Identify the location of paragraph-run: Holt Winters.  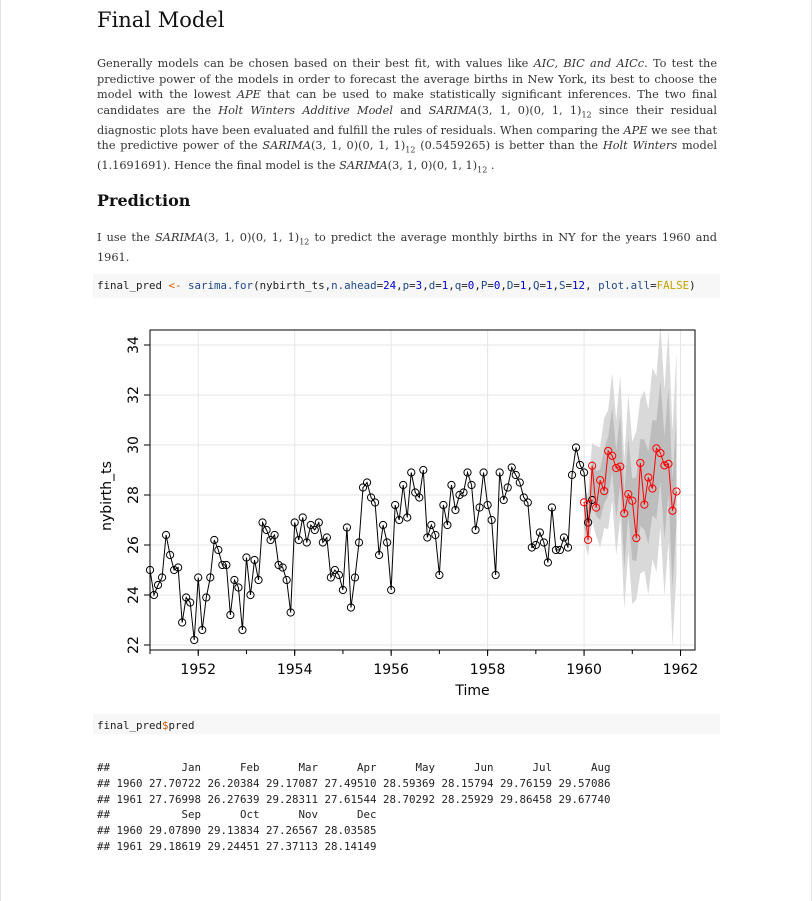
(640, 146).